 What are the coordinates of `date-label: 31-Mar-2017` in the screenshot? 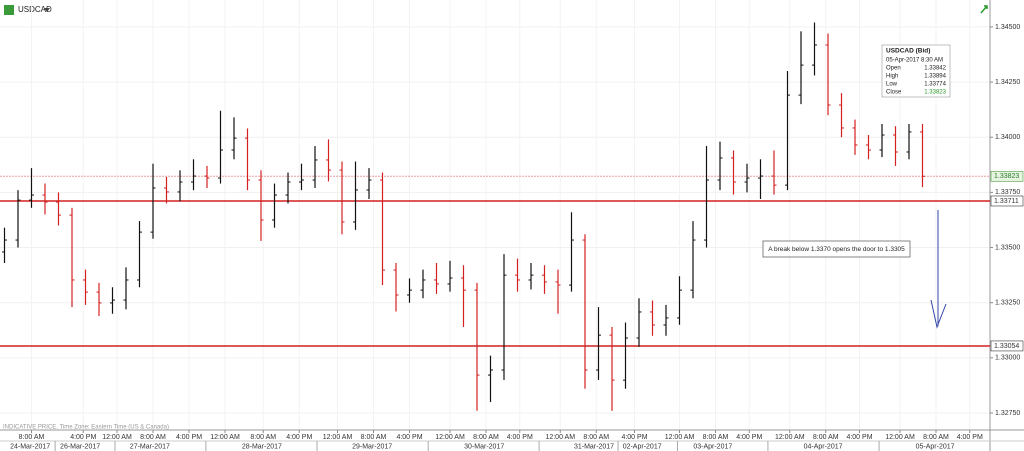 It's located at (594, 446).